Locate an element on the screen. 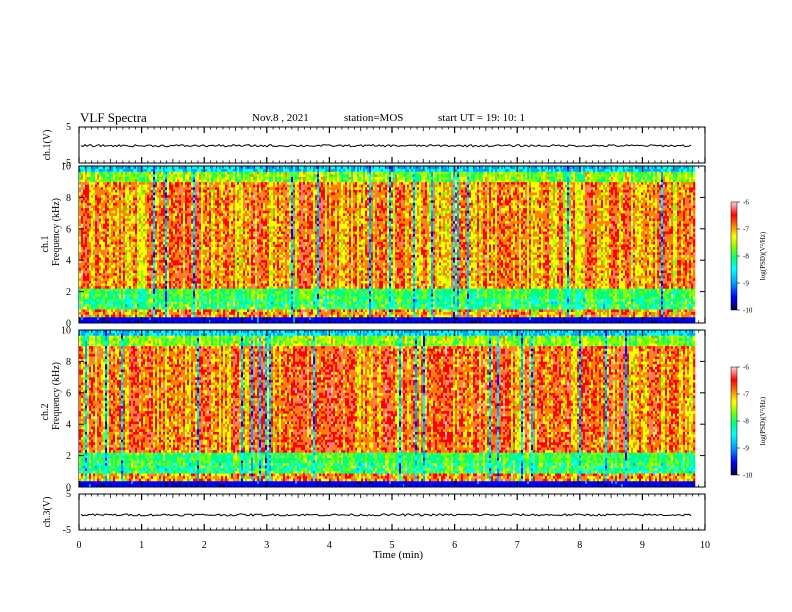  x-tick-label: 5 is located at coordinates (392, 545).